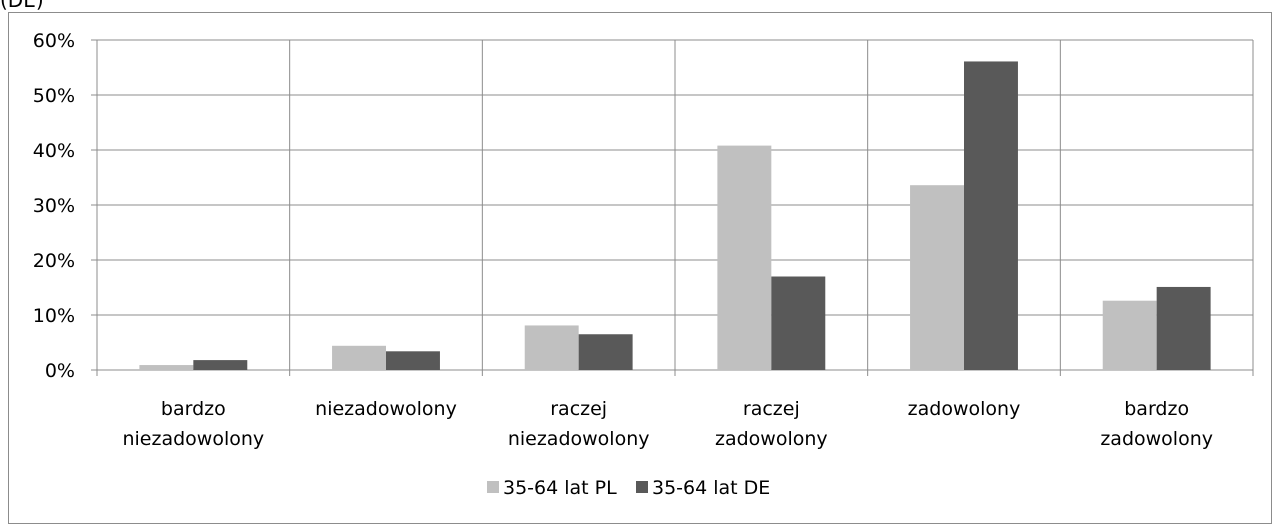 The image size is (1274, 525). Describe the element at coordinates (54, 261) in the screenshot. I see `y-tick-label: 20%` at that location.